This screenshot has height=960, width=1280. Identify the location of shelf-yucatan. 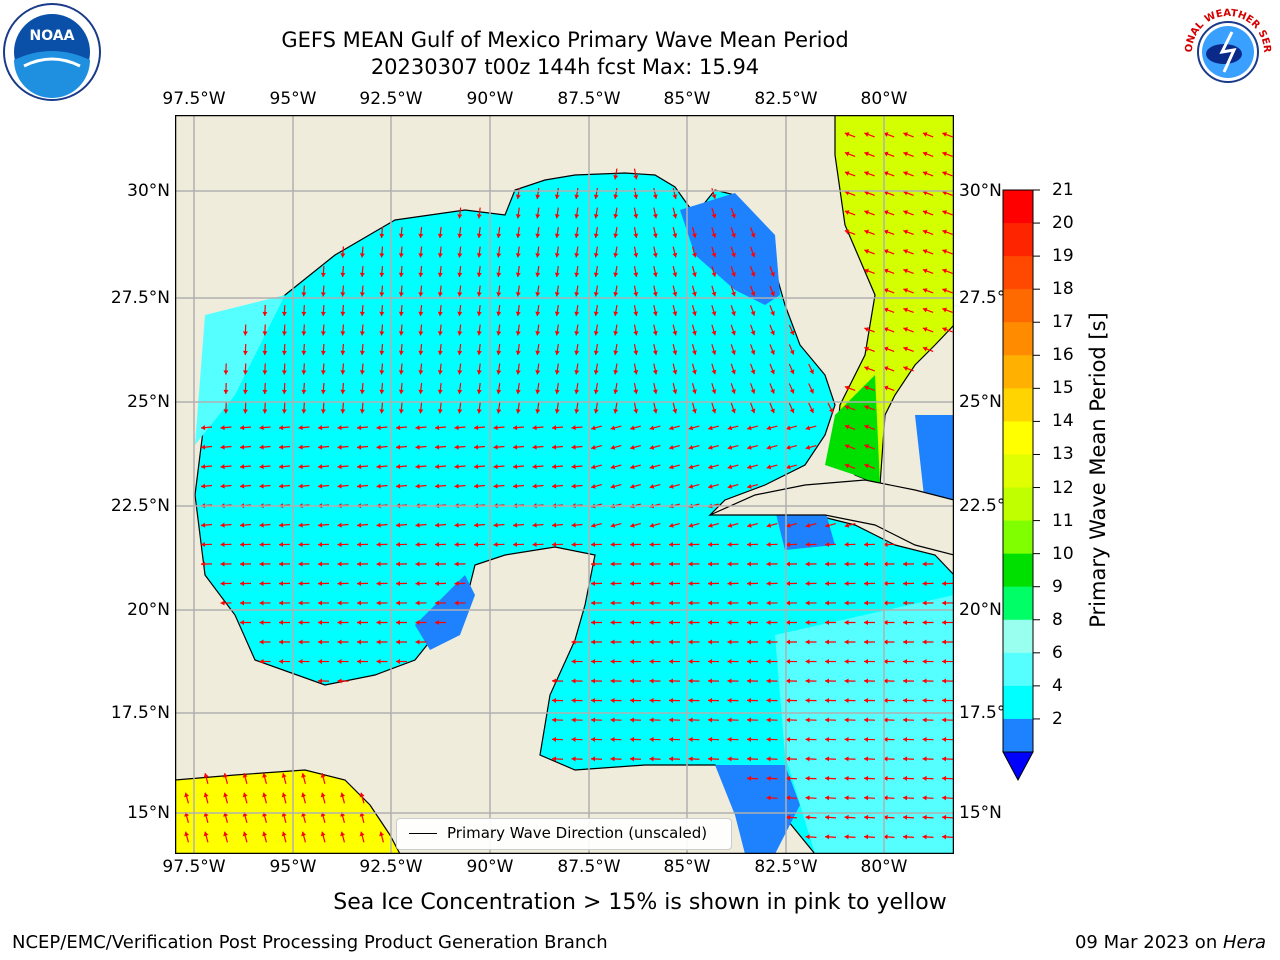
(805, 530).